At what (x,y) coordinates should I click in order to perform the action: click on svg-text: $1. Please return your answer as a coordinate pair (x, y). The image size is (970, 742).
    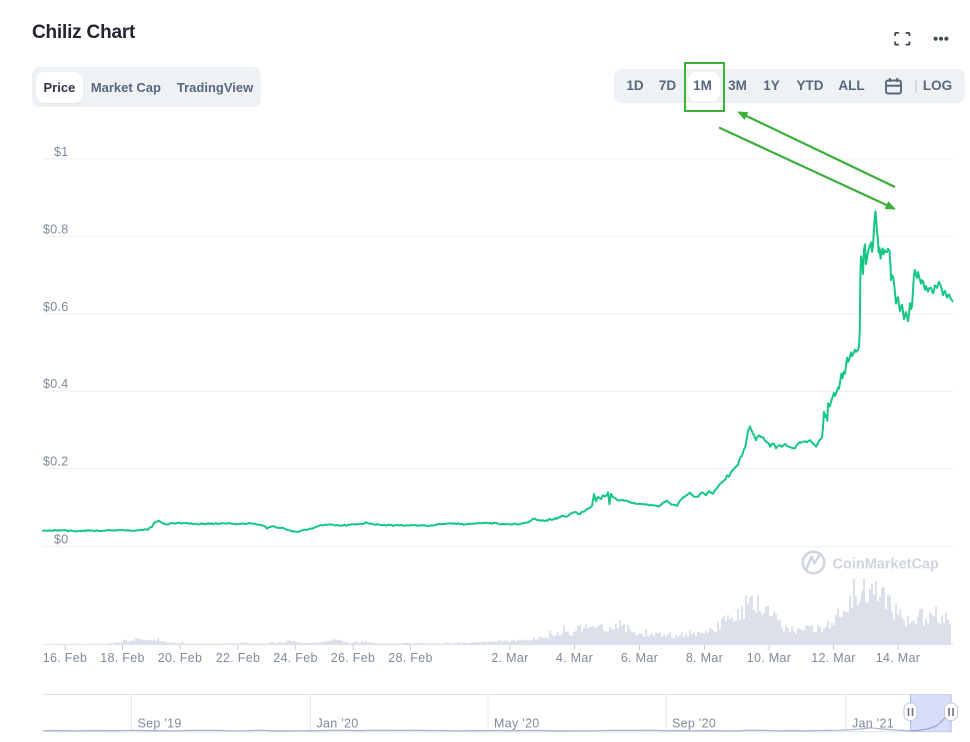
    Looking at the image, I should click on (61, 152).